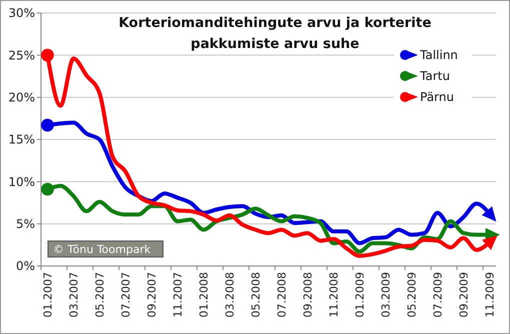  Describe the element at coordinates (21, 139) in the screenshot. I see `y-tick-label: 15%` at that location.